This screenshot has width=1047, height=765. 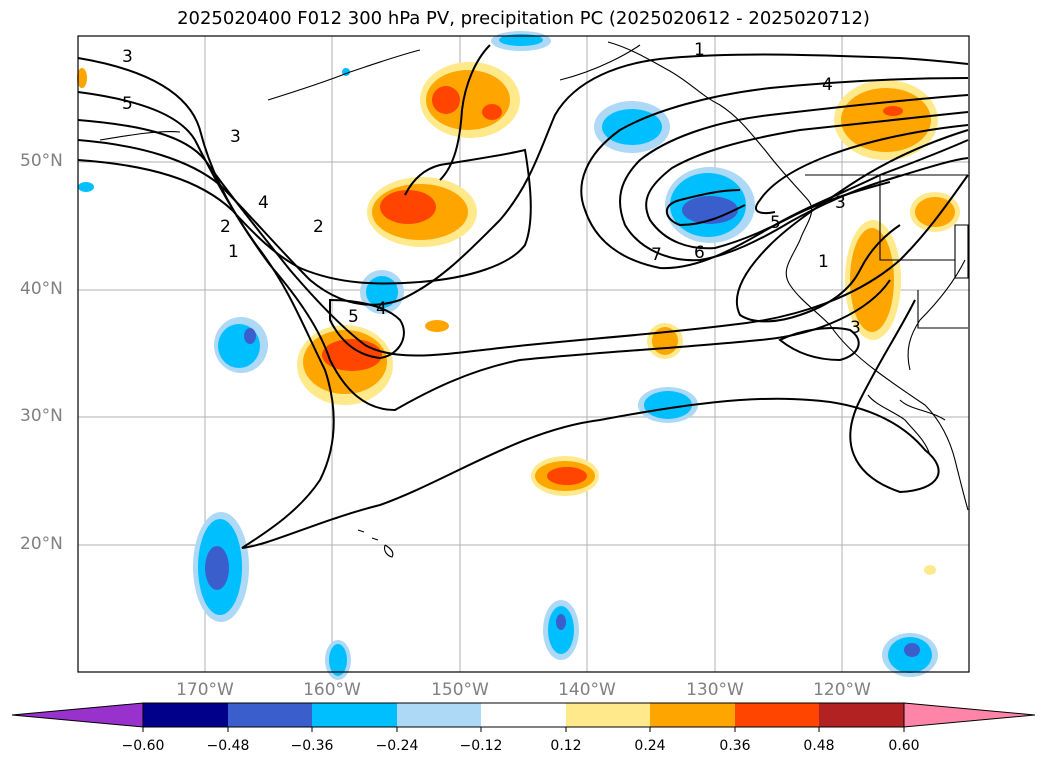 What do you see at coordinates (41, 416) in the screenshot?
I see `lat-label-30n: 30°N` at bounding box center [41, 416].